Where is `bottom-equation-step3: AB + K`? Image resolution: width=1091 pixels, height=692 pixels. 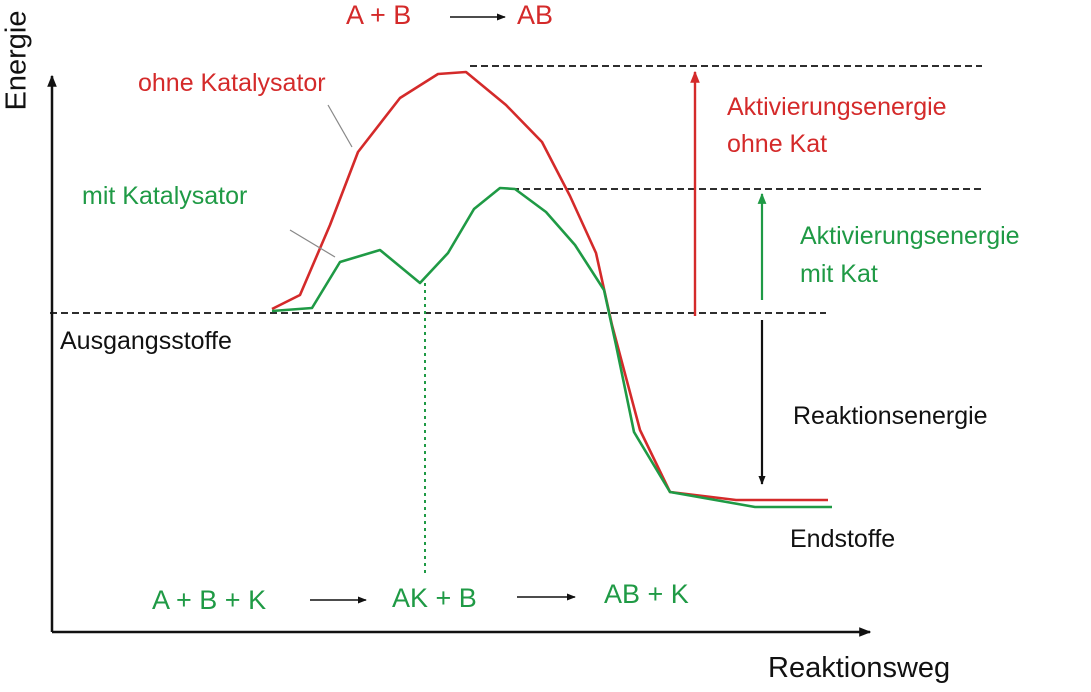
bottom-equation-step3: AB + K is located at coordinates (646, 594).